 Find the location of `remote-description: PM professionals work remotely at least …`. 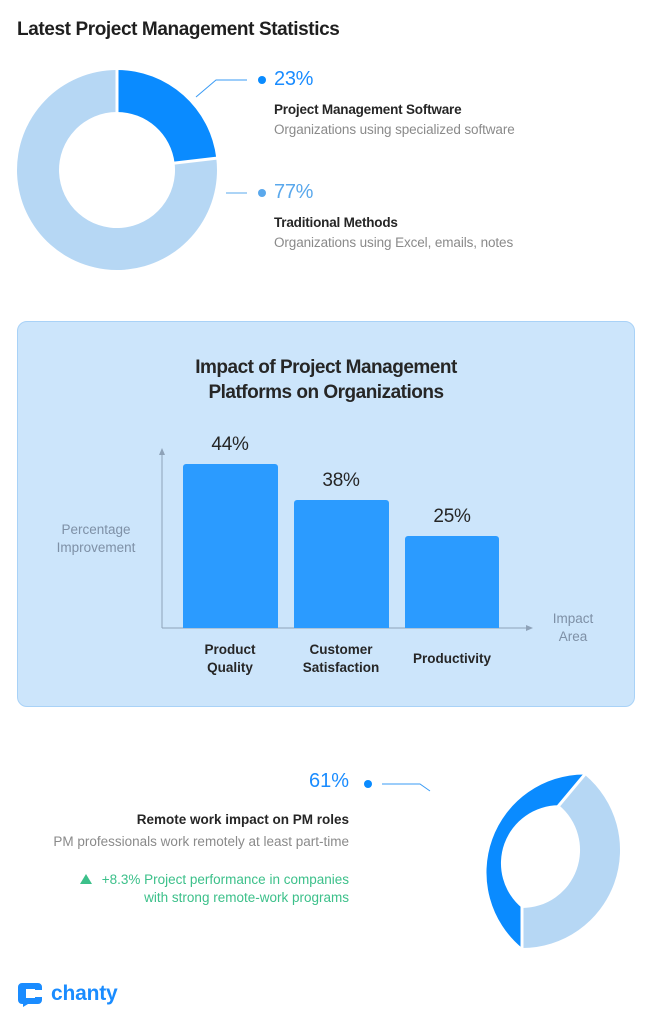

remote-description: PM professionals work remotely at least … is located at coordinates (201, 841).